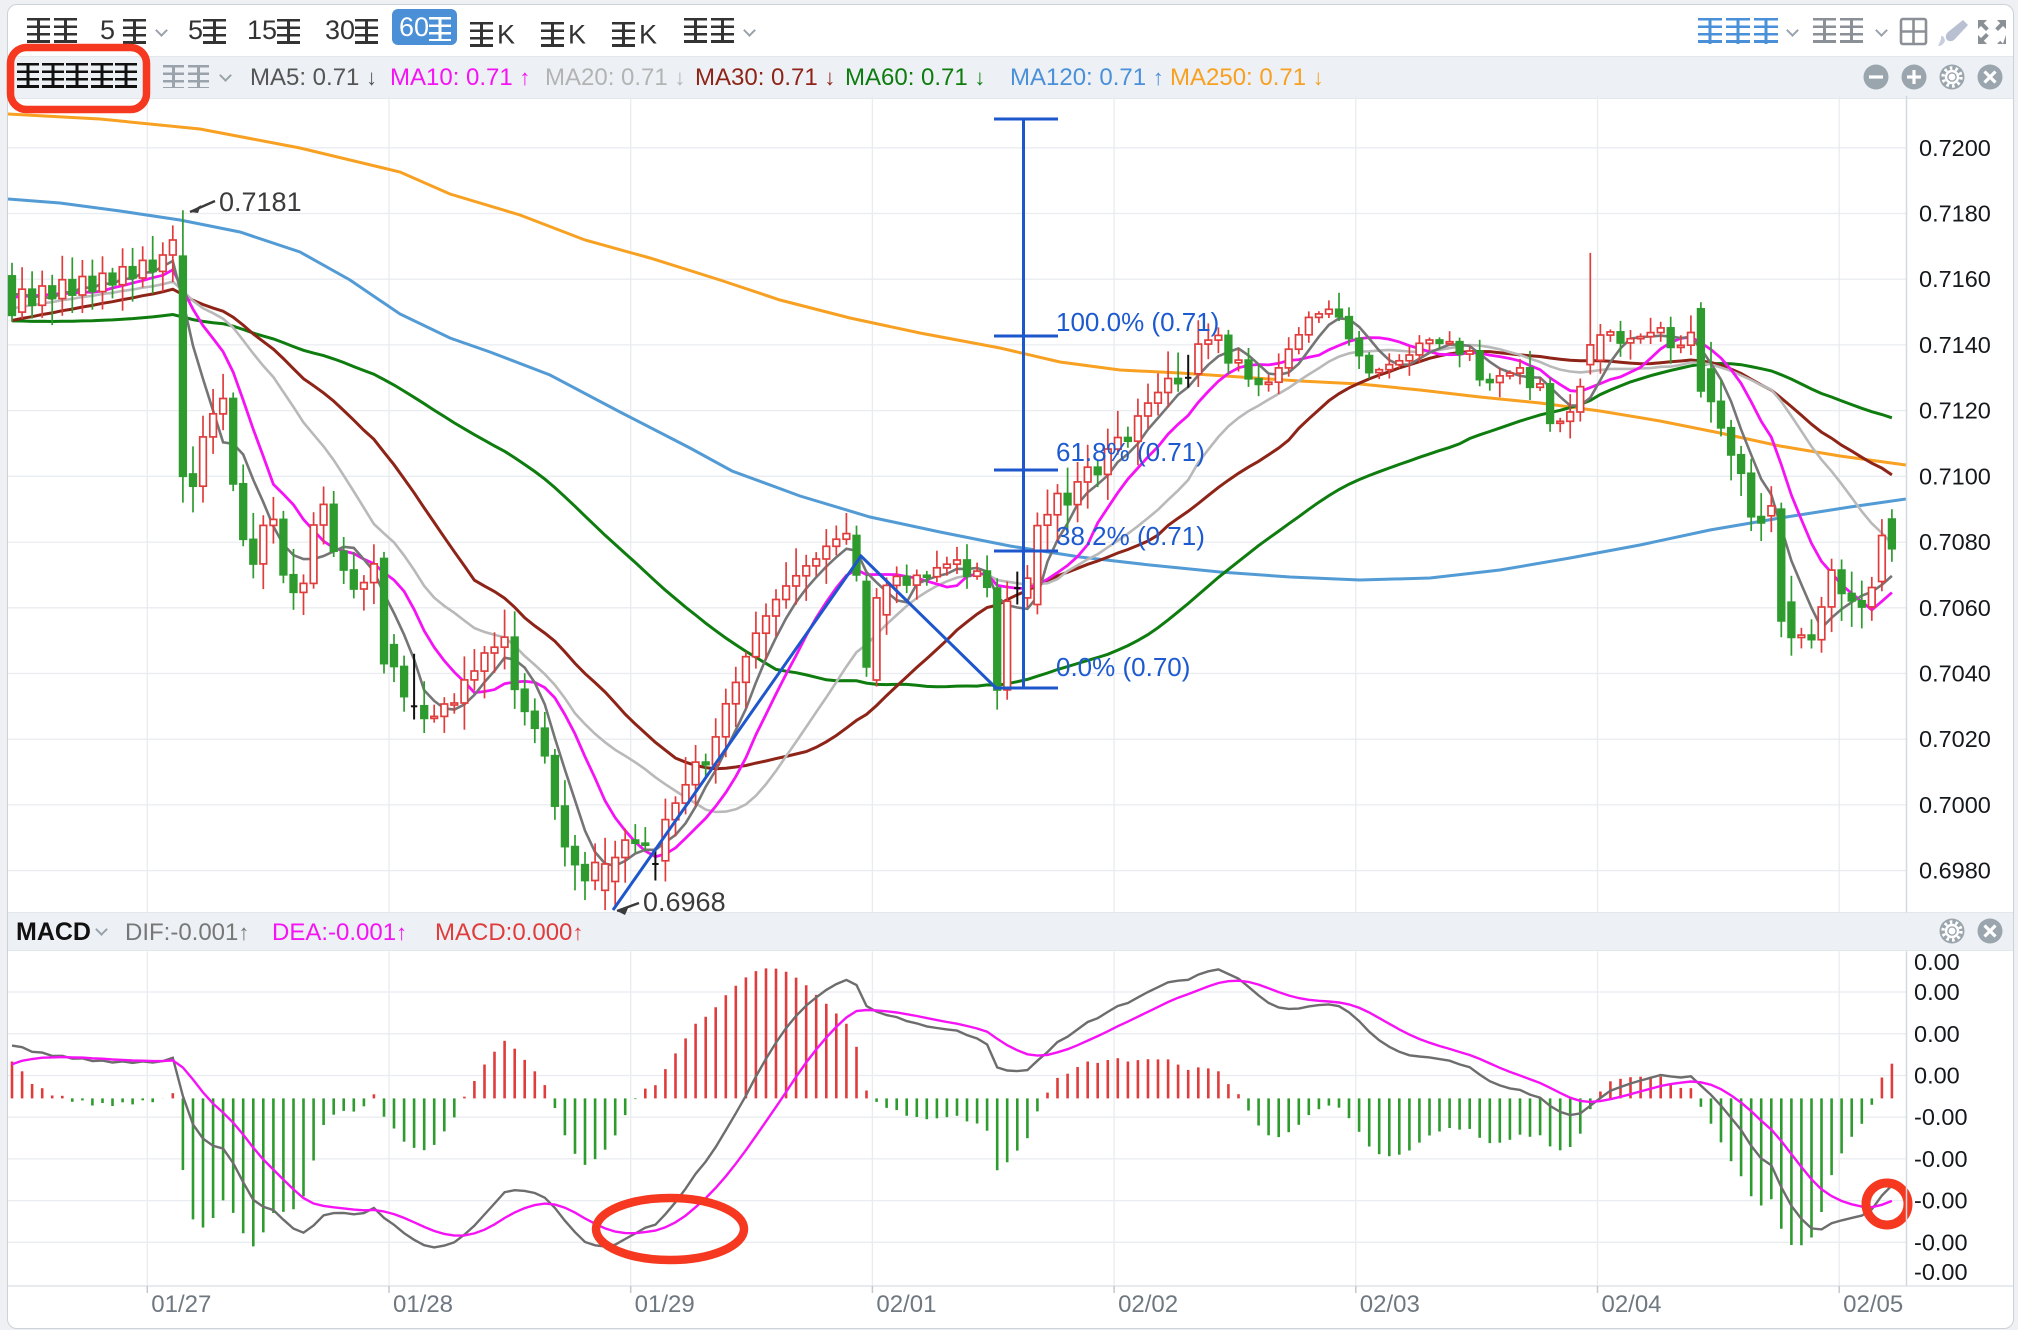  What do you see at coordinates (665, 1304) in the screenshot?
I see `svg-text: 01/29` at bounding box center [665, 1304].